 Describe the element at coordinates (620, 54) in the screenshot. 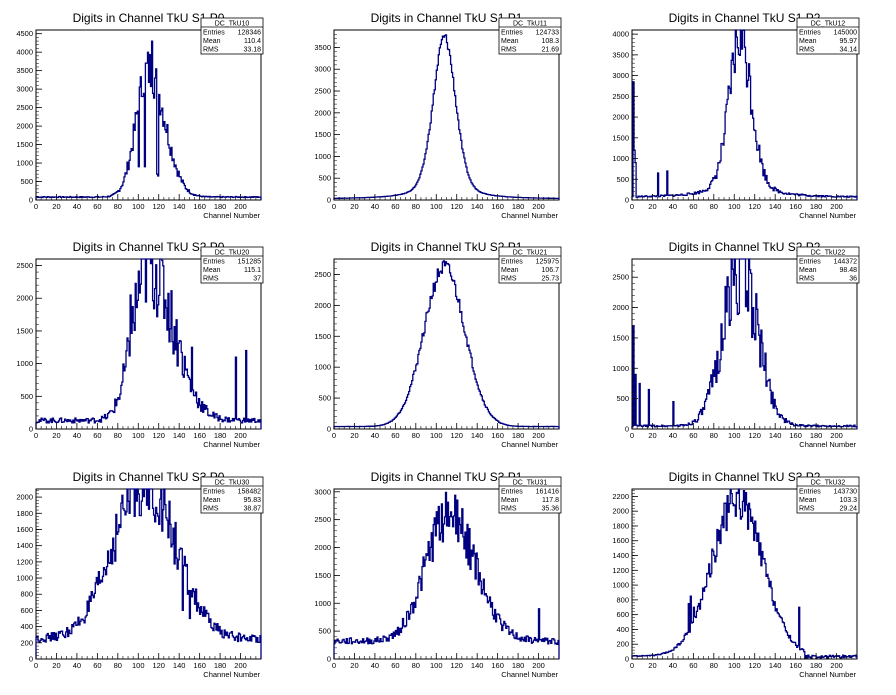

I see `y-tick-label: 3500` at that location.